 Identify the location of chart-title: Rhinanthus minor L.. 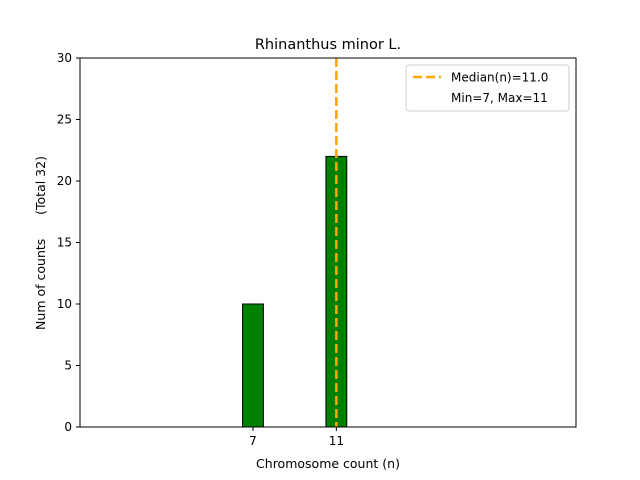
(328, 45).